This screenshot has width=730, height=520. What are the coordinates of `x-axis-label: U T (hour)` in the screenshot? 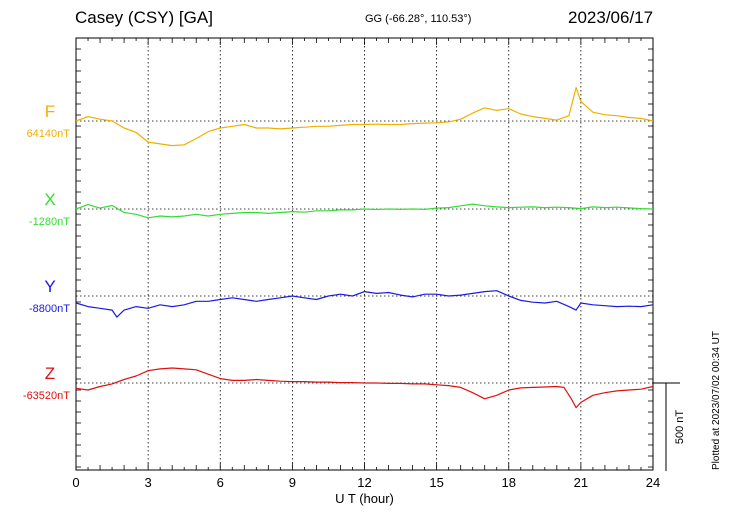 It's located at (364, 498).